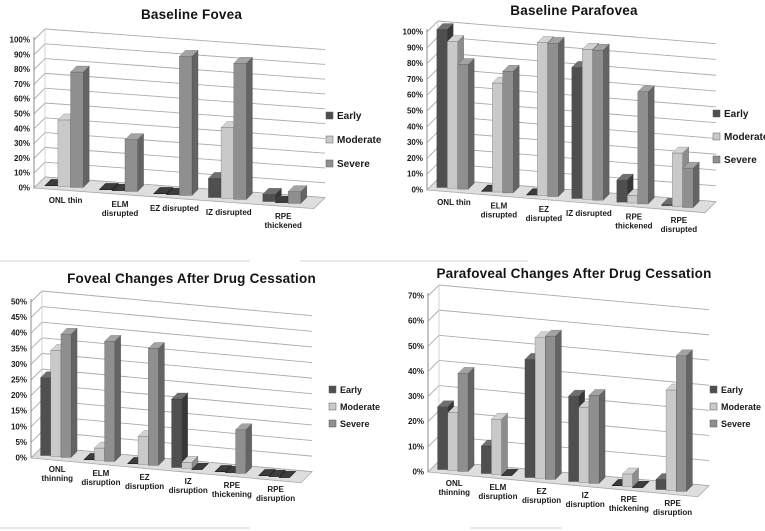 This screenshot has height=531, width=765. What do you see at coordinates (184, 430) in the screenshot?
I see `bar-early-side` at bounding box center [184, 430].